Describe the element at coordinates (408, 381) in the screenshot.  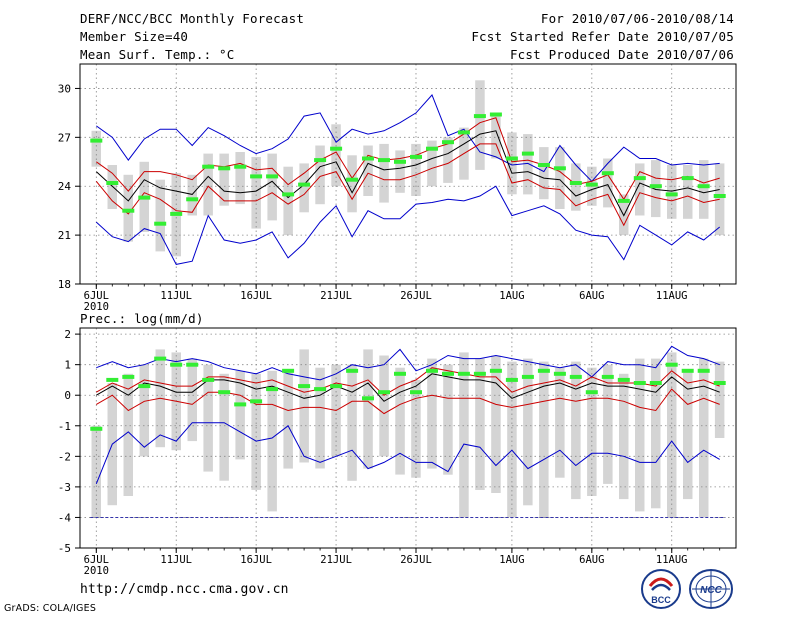
I see `prec-upper-line` at that location.